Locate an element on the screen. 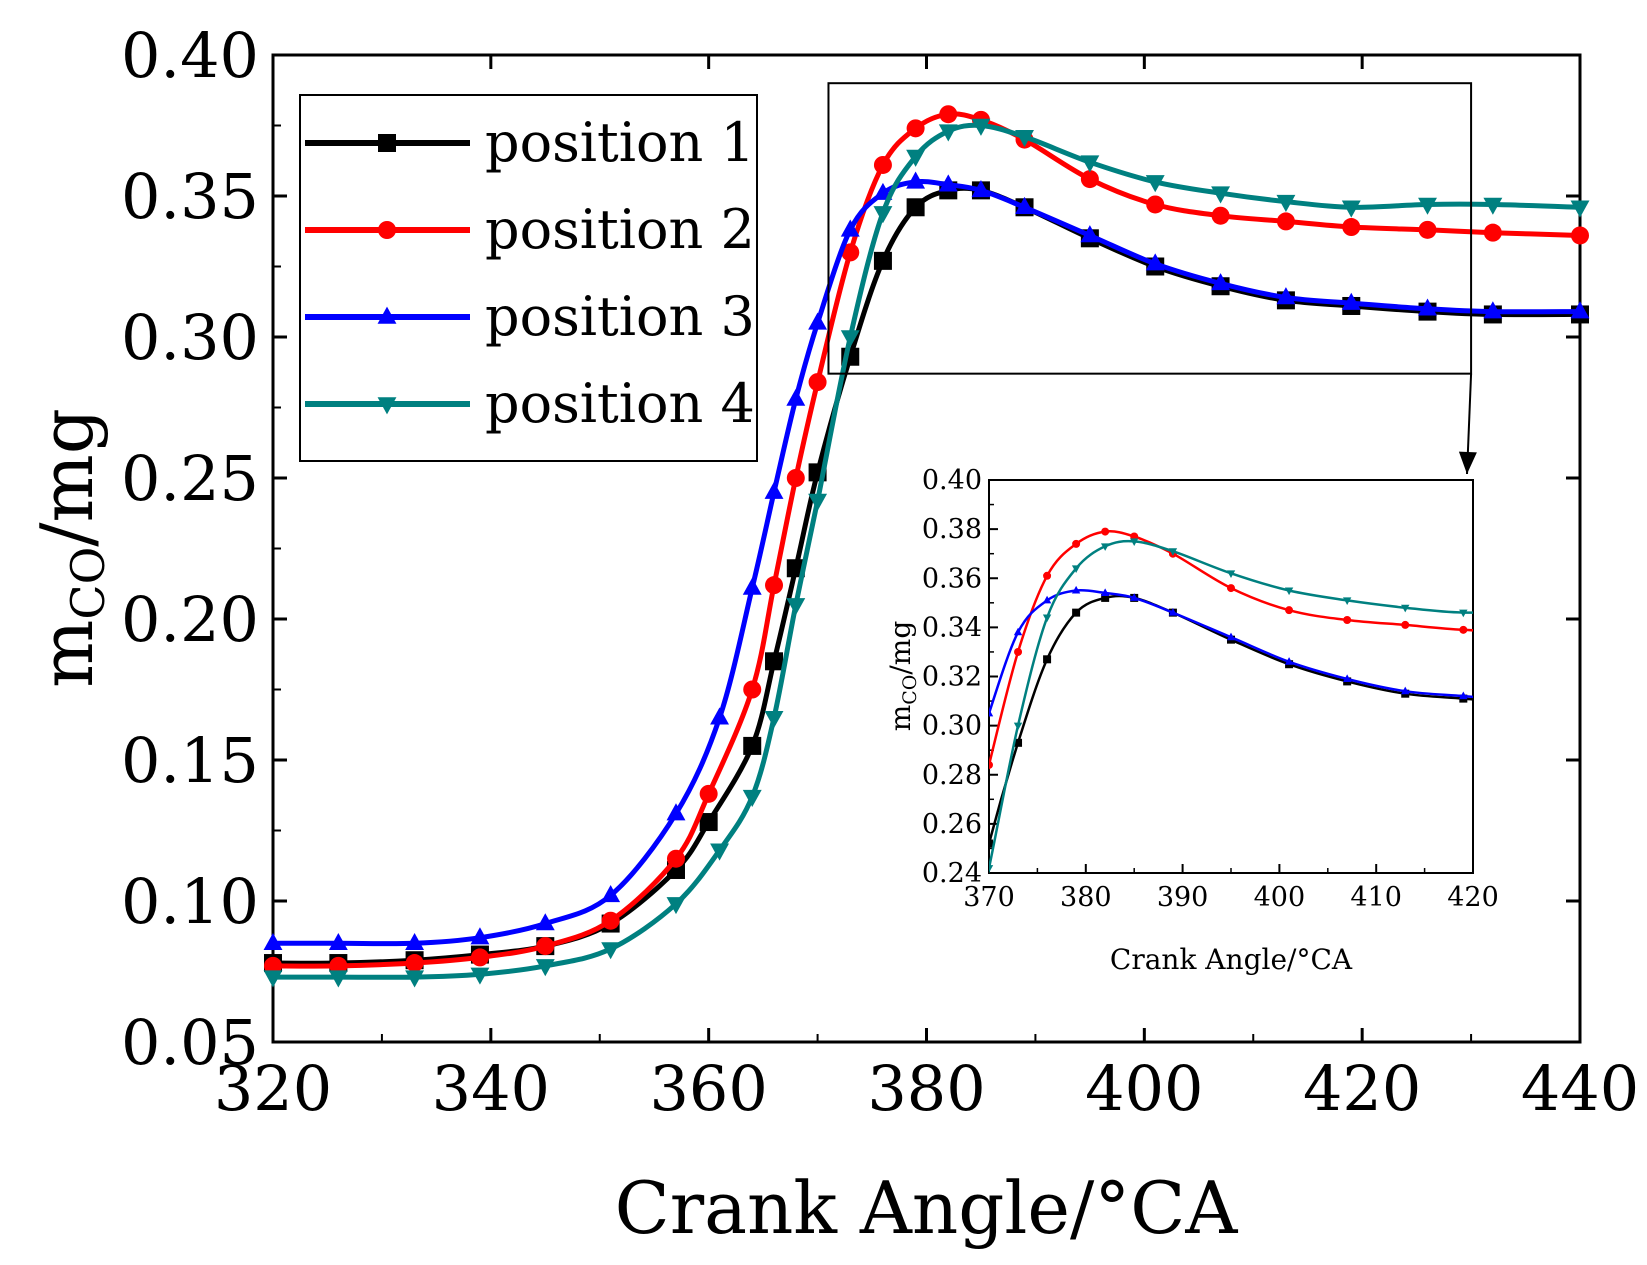 The image size is (1647, 1265). main-y-axis-title: mCO/mg is located at coordinates (70, 548).